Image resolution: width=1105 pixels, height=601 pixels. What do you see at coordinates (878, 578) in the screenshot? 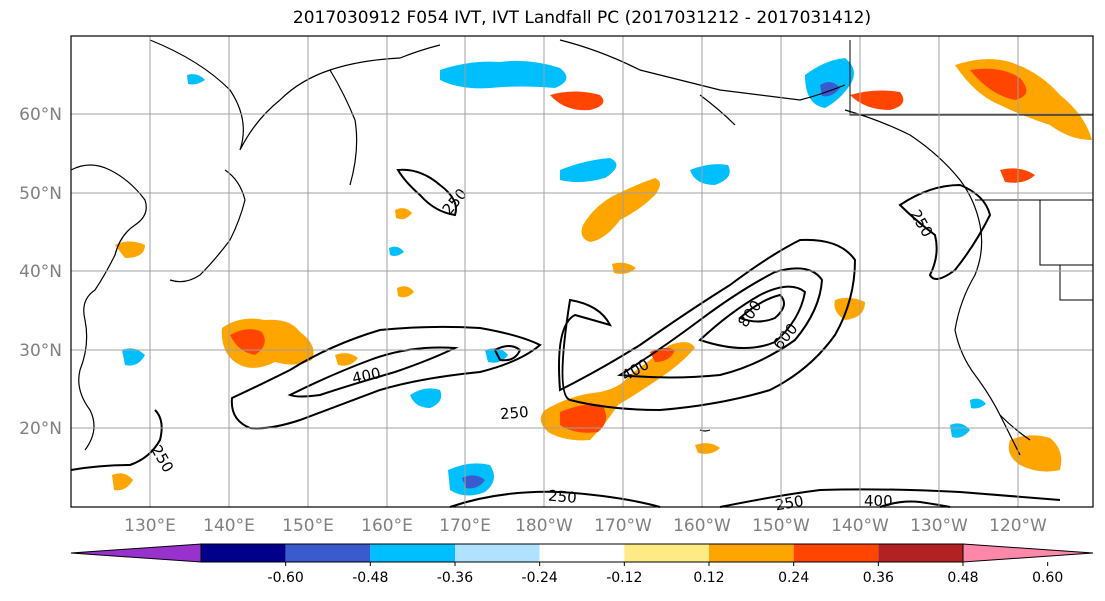
I see `colorbar-tick-label: 0.36` at bounding box center [878, 578].